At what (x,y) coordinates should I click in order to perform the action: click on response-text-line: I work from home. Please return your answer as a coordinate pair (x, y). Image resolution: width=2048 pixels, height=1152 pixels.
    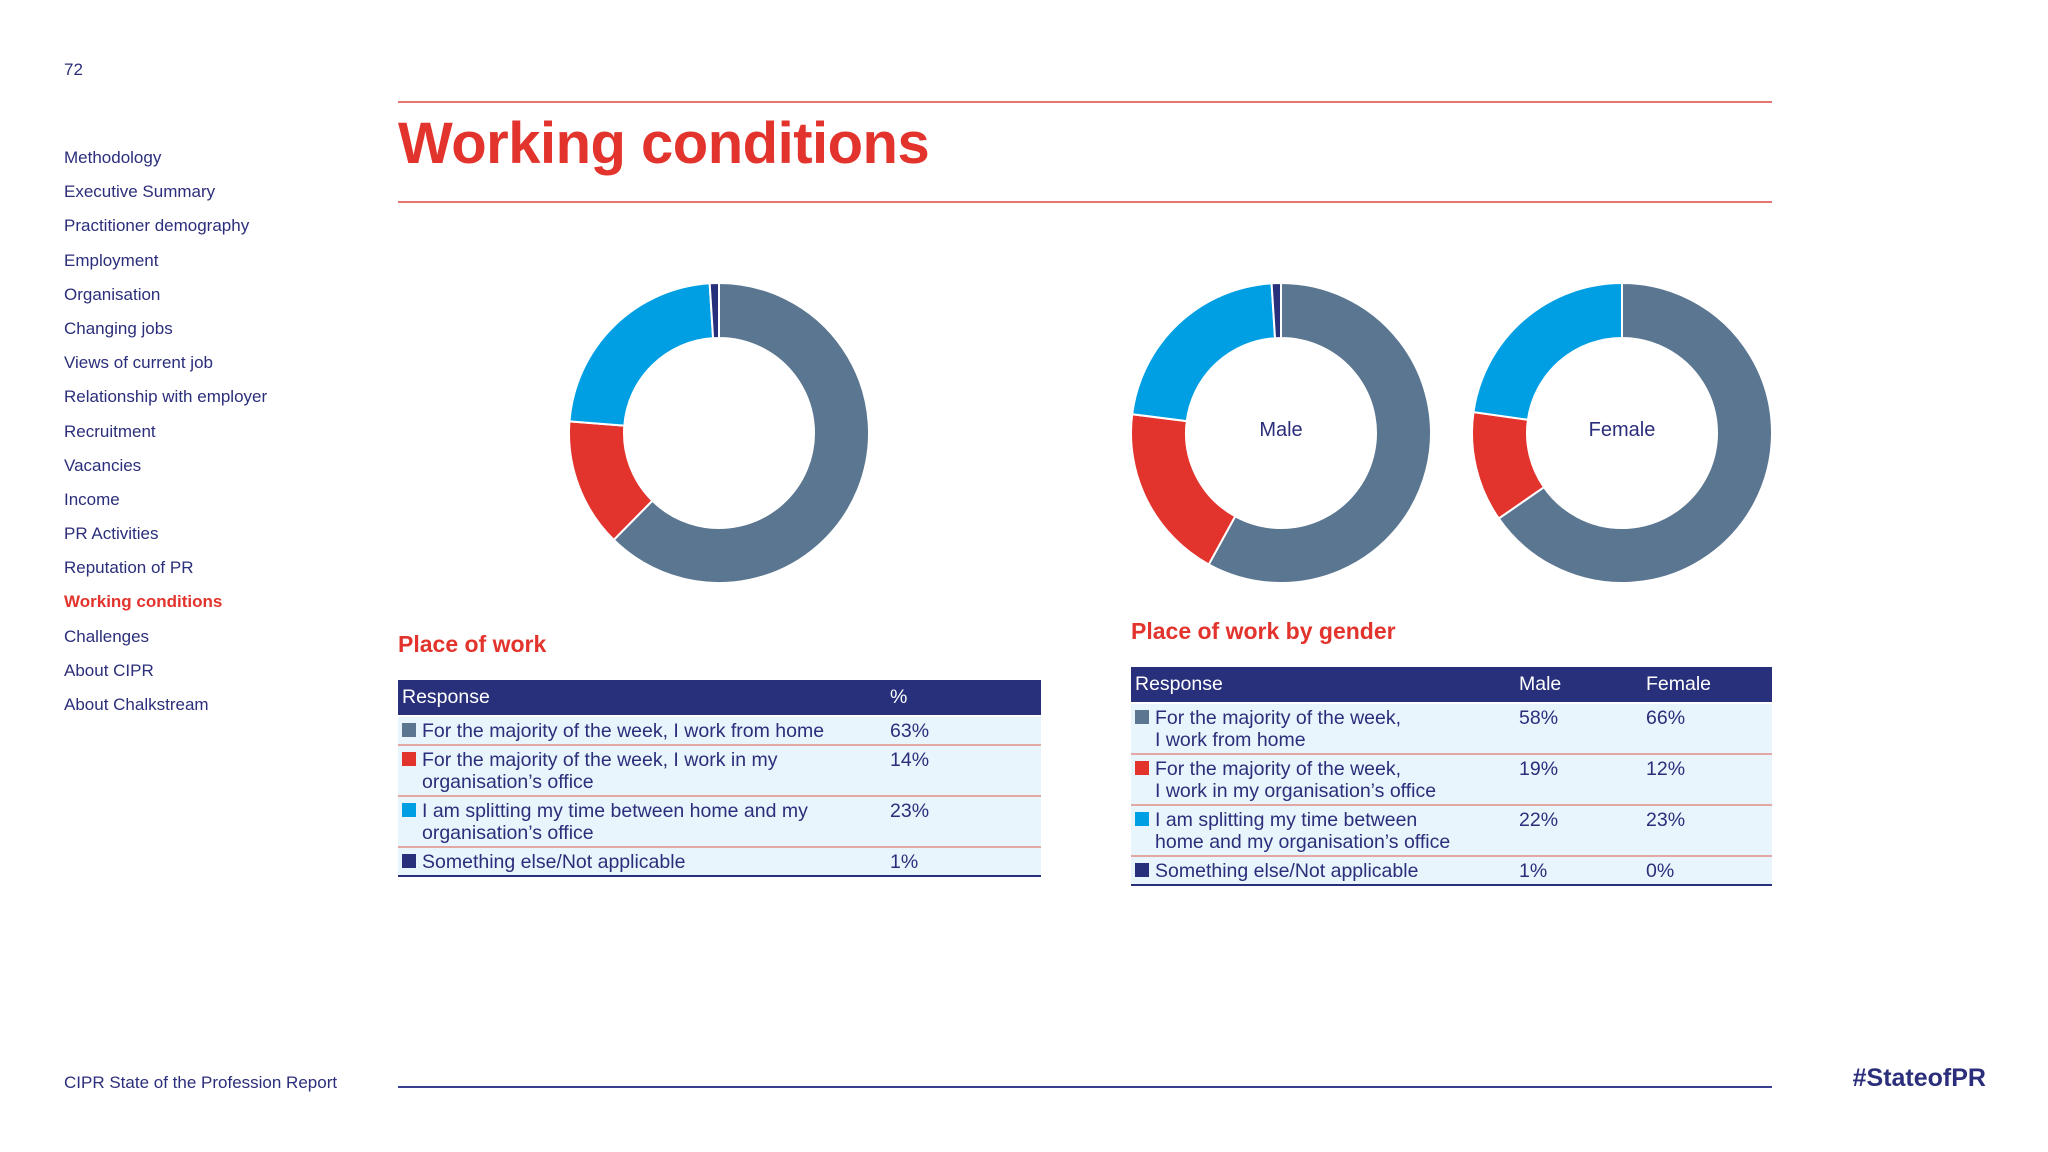
    Looking at the image, I should click on (1230, 740).